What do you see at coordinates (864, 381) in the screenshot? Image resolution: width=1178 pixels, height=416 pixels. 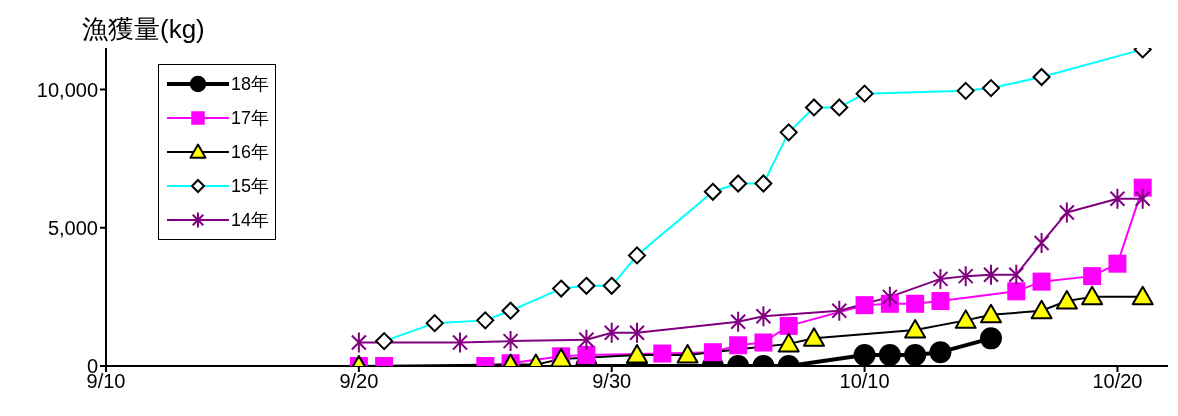 I see `x-tick-label: 10/10` at bounding box center [864, 381].